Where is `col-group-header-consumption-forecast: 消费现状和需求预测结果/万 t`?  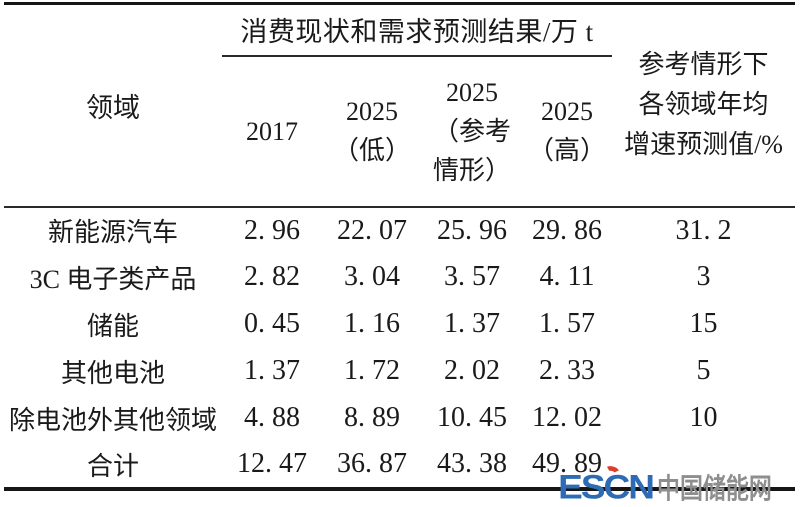
col-group-header-consumption-forecast: 消费现状和需求预测结果/万 t is located at coordinates (417, 30).